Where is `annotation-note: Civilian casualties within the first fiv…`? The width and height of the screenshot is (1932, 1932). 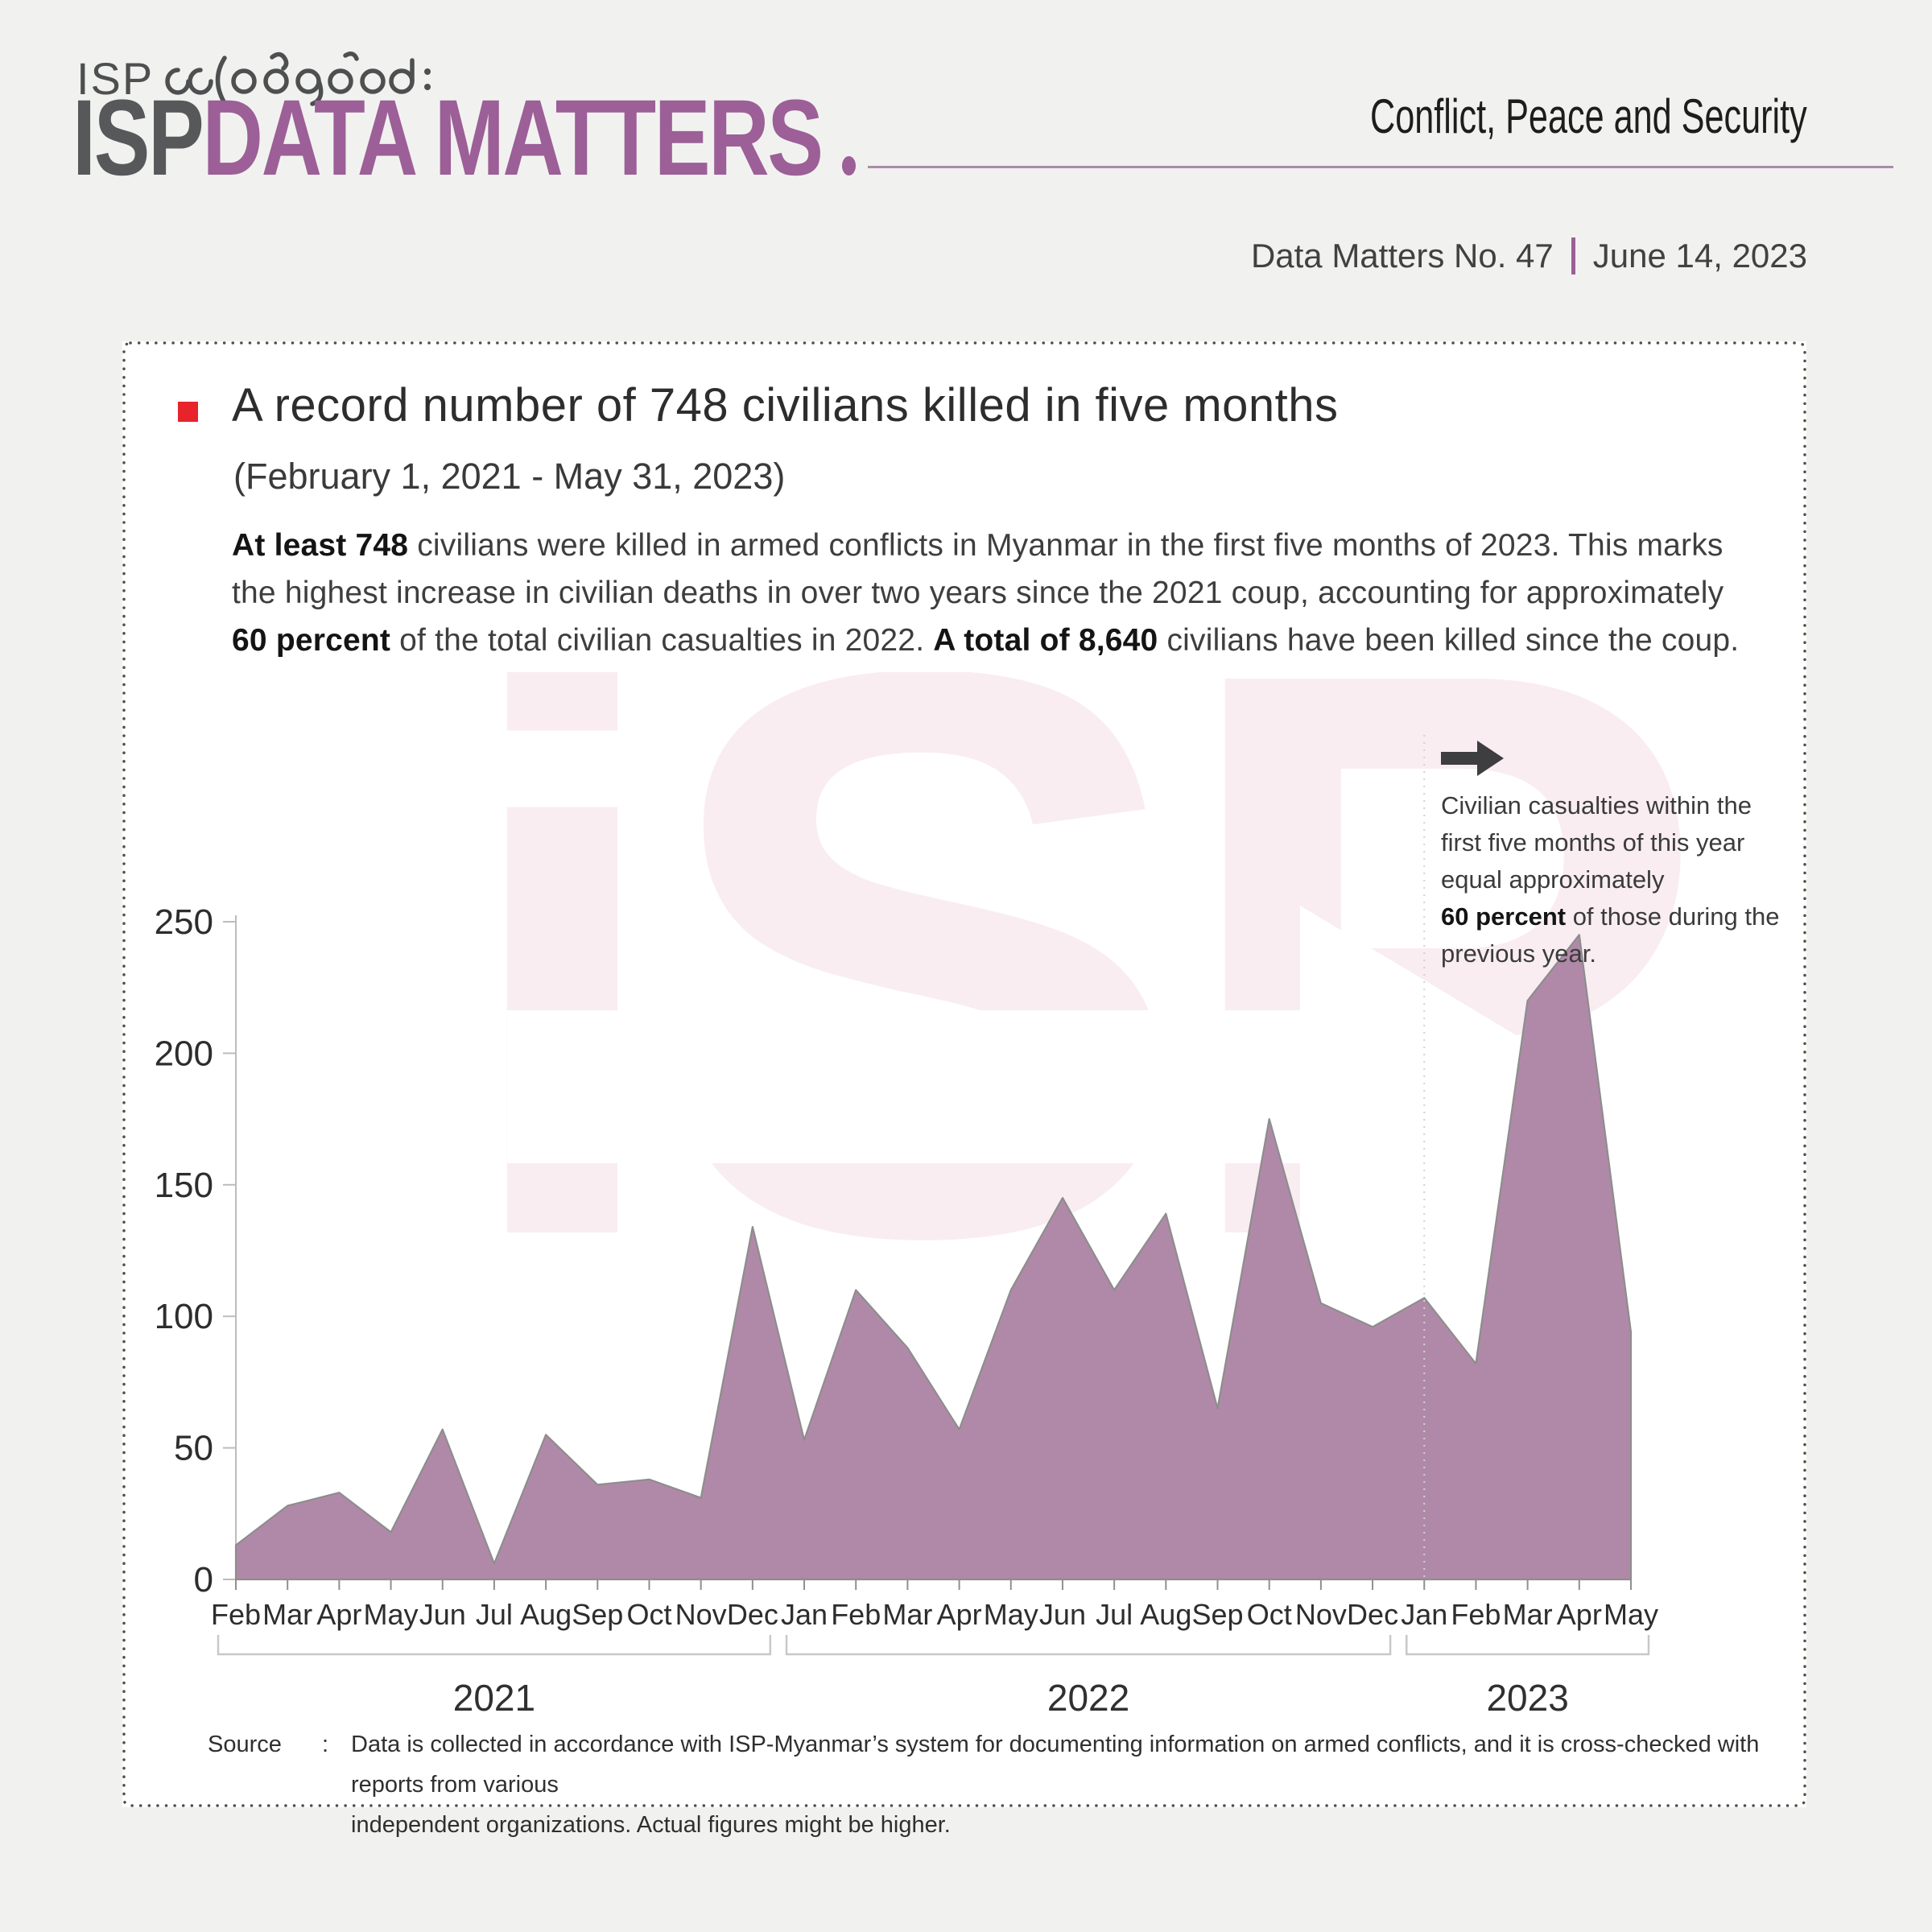
annotation-note: Civilian casualties within the first fiv… is located at coordinates (1610, 879).